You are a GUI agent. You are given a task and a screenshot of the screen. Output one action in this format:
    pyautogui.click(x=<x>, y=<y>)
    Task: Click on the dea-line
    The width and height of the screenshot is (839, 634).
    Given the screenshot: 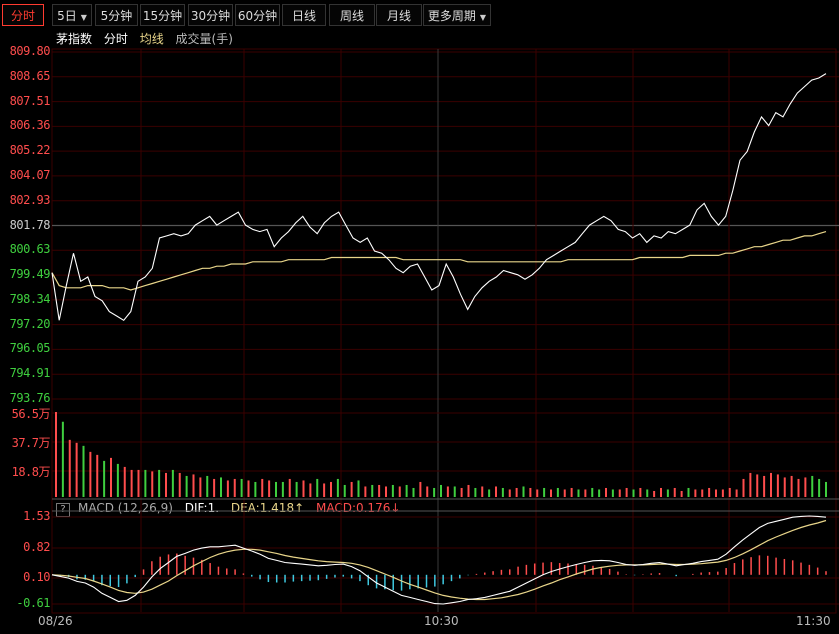 What is the action you would take?
    pyautogui.click(x=439, y=560)
    